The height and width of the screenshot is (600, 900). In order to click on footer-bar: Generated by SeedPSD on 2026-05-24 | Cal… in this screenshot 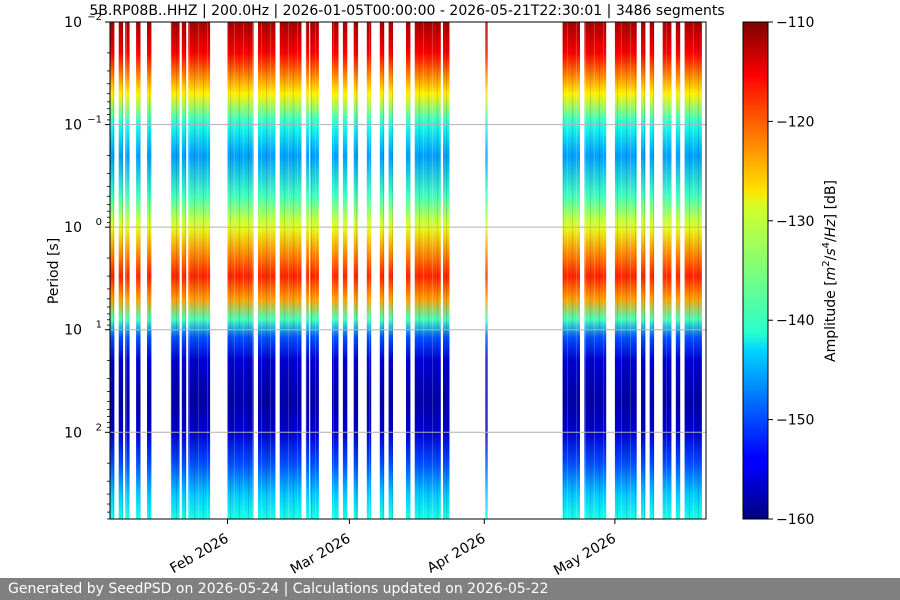, I will do `click(450, 589)`.